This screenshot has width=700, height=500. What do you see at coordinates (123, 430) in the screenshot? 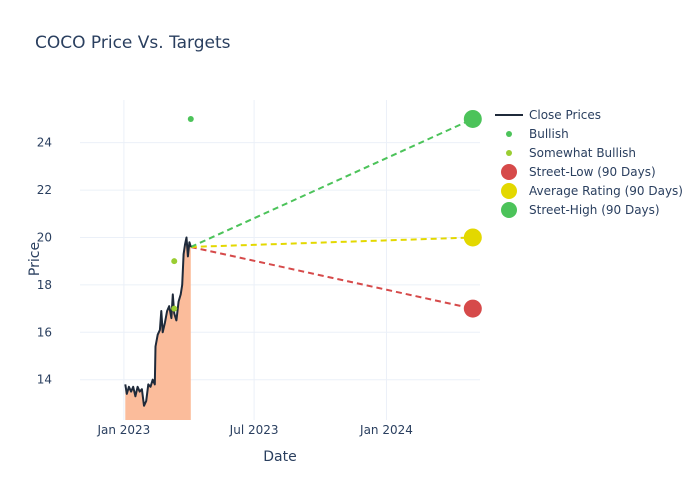
I see `x-tick-label: Jan 2023` at bounding box center [123, 430].